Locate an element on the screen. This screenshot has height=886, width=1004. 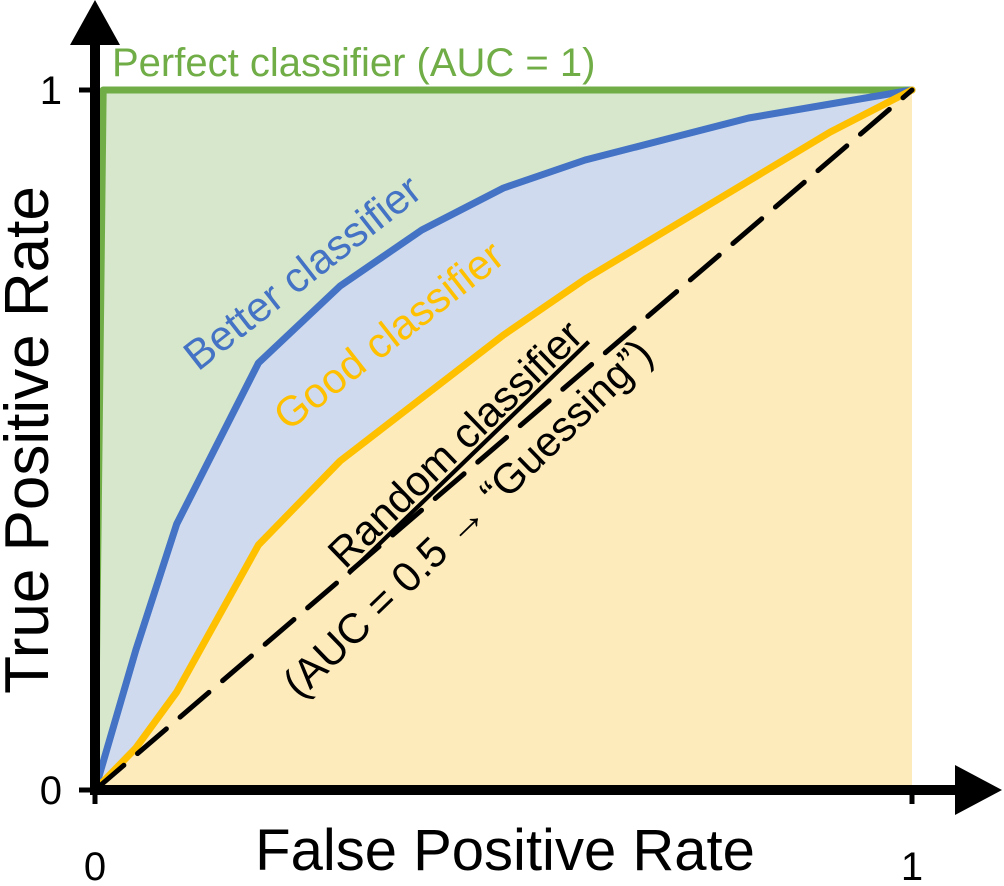
x-tick-label: 0 is located at coordinates (95, 865).